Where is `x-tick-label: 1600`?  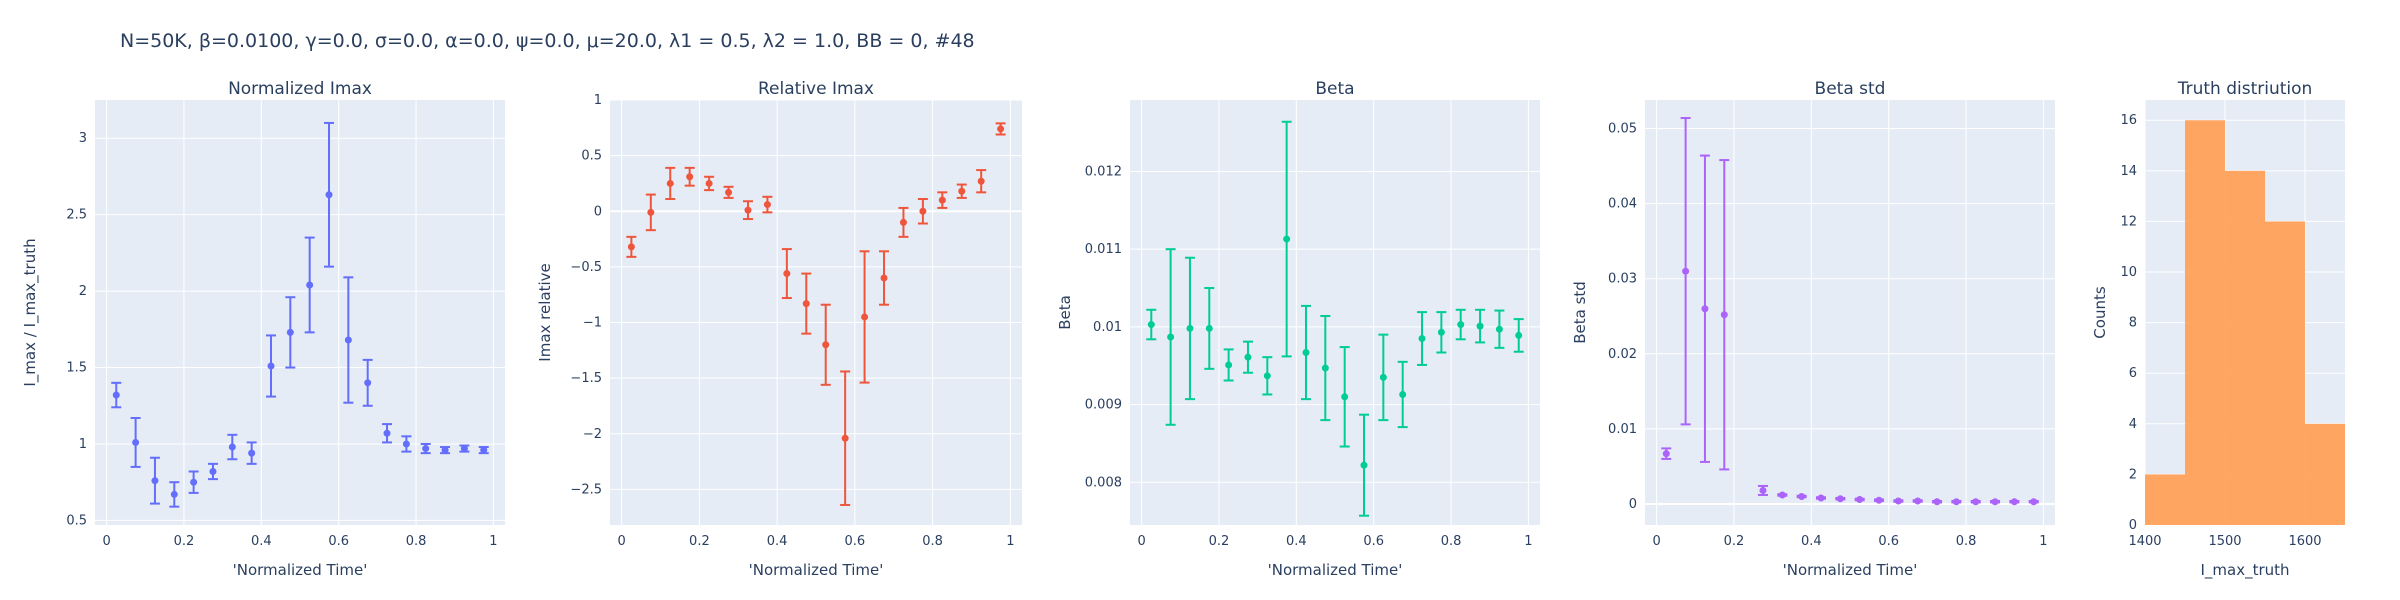 x-tick-label: 1600 is located at coordinates (2304, 541).